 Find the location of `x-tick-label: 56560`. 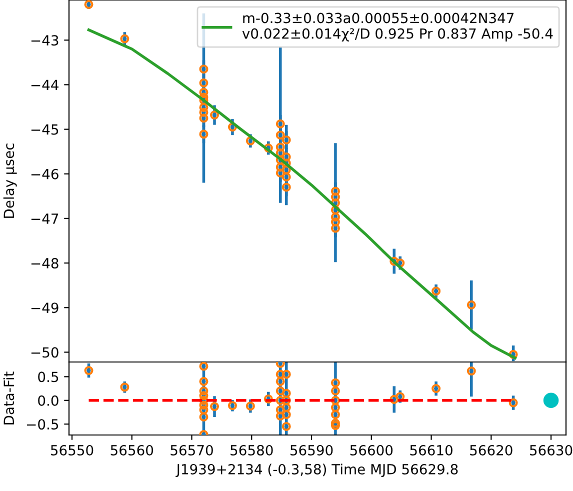

x-tick-label: 56560 is located at coordinates (132, 450).